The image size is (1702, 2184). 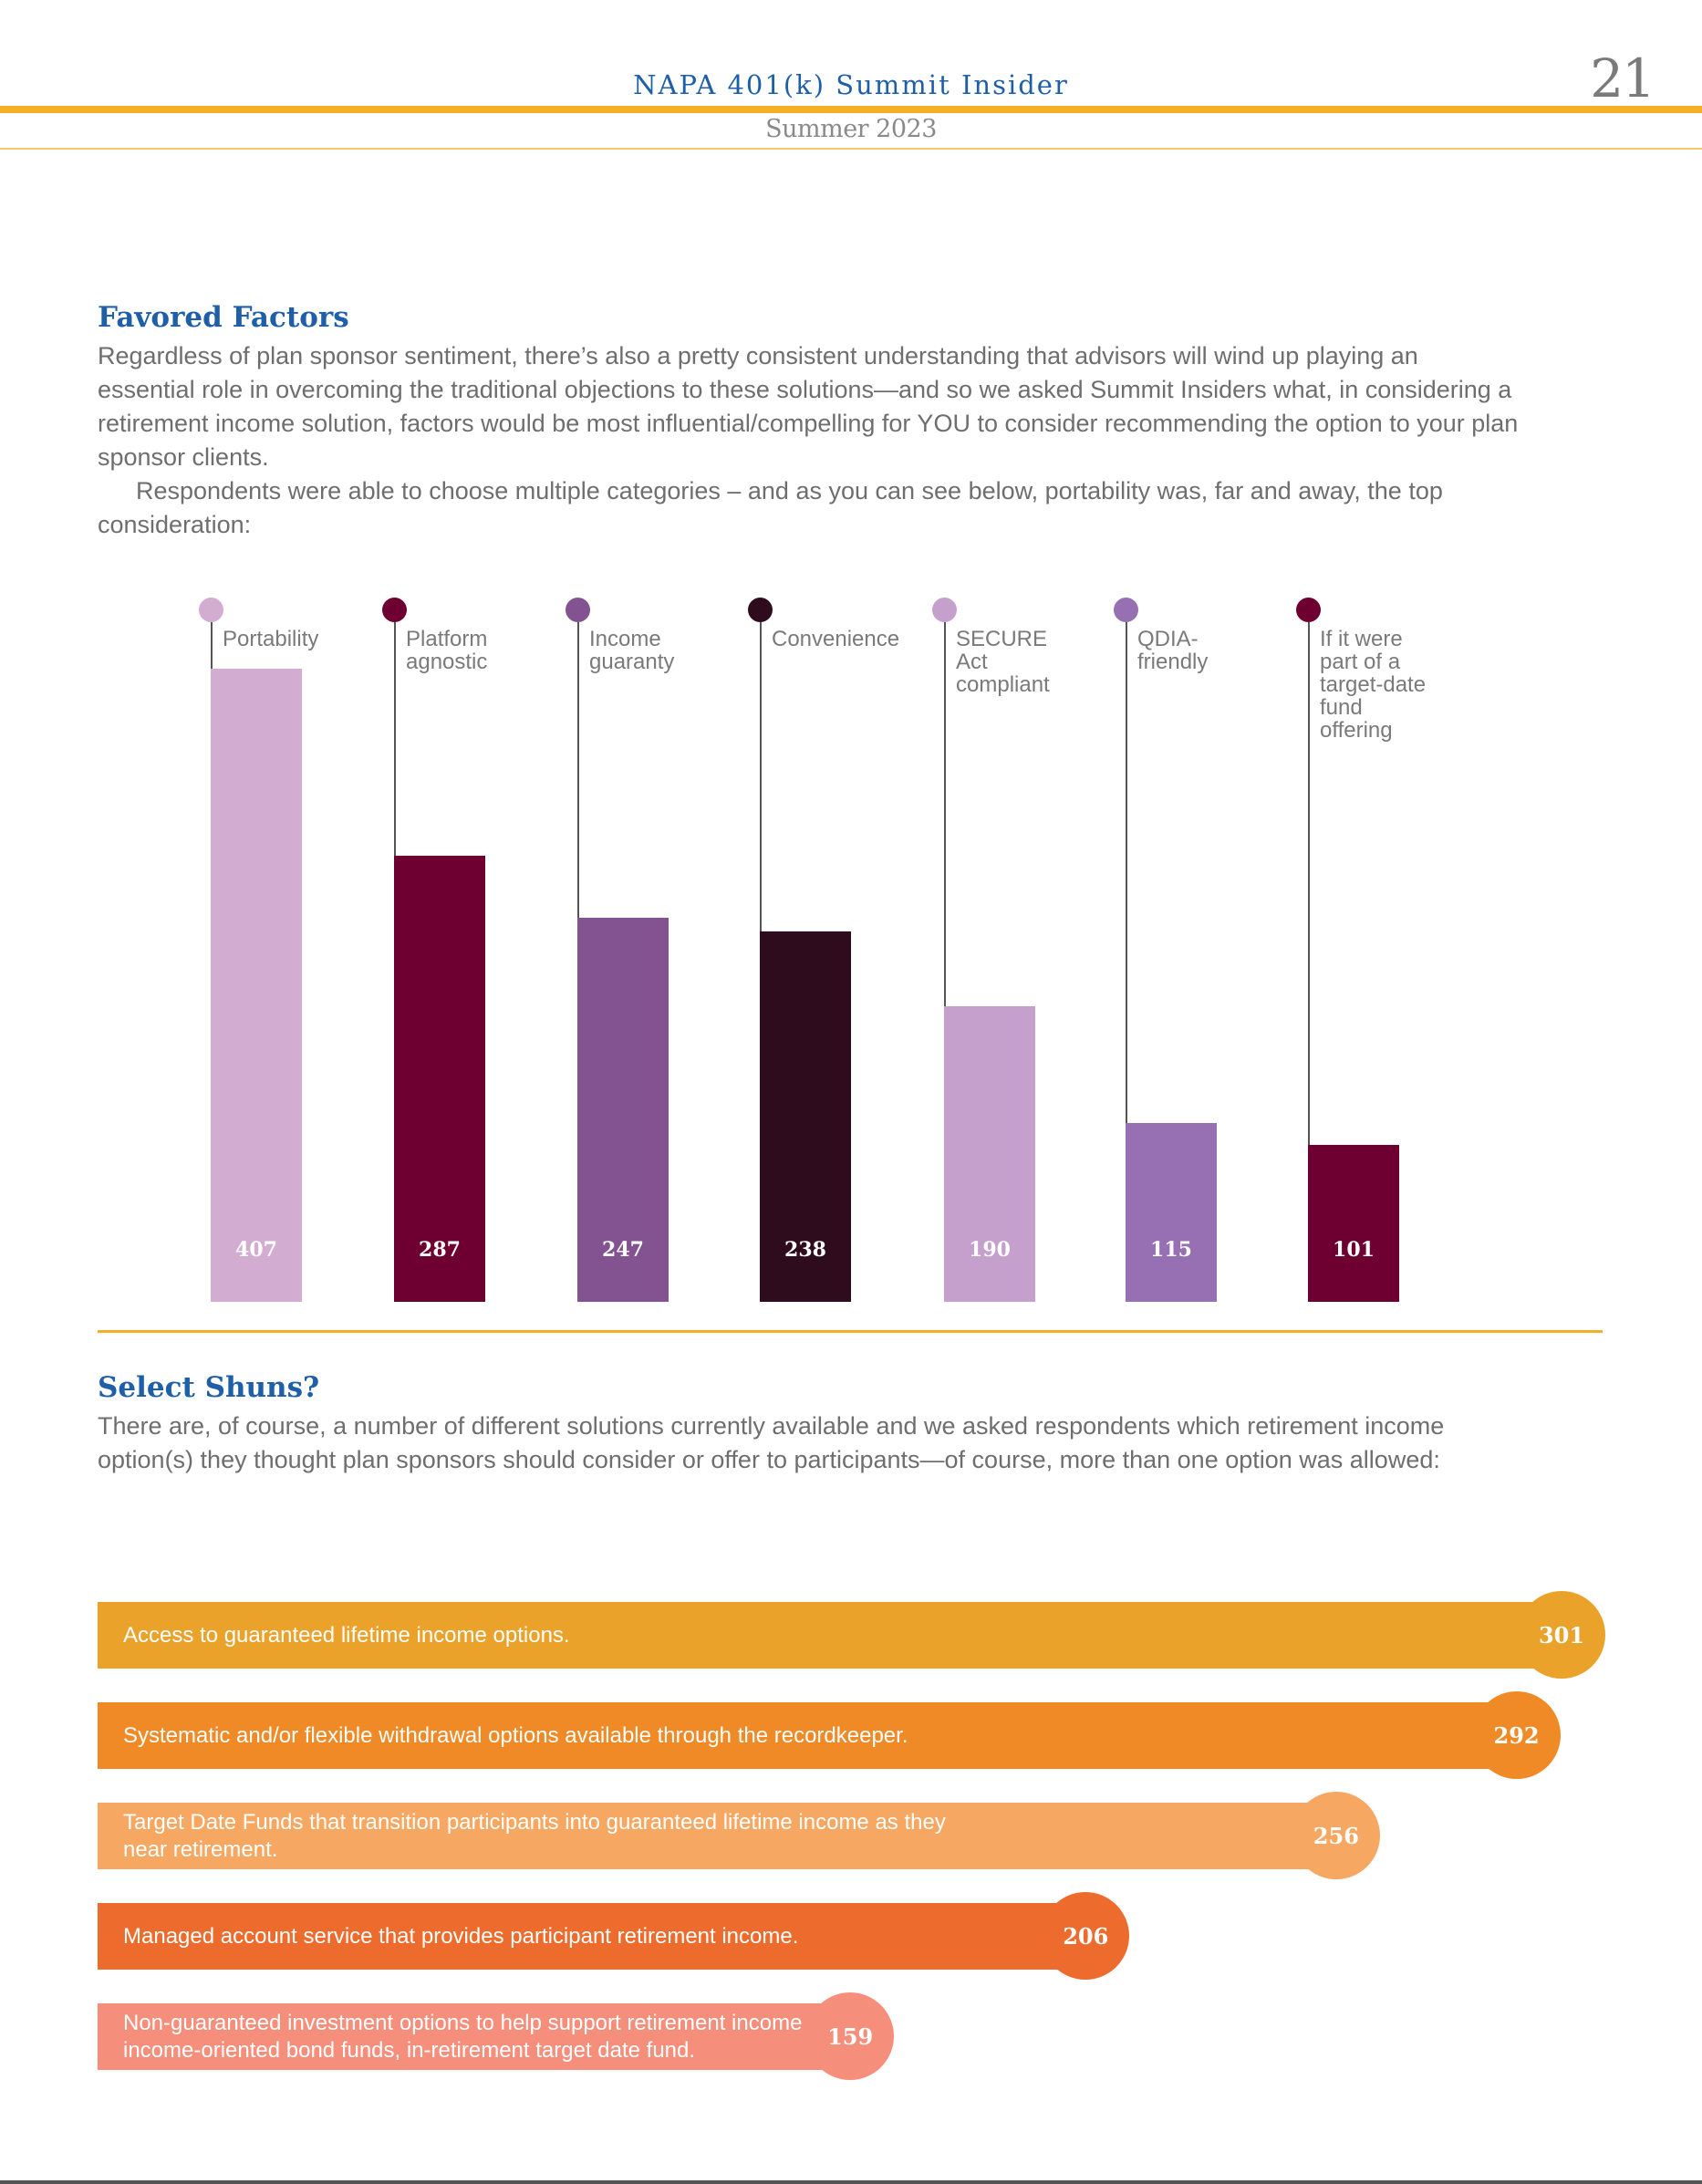 What do you see at coordinates (271, 639) in the screenshot?
I see `bar-category-label: Portability` at bounding box center [271, 639].